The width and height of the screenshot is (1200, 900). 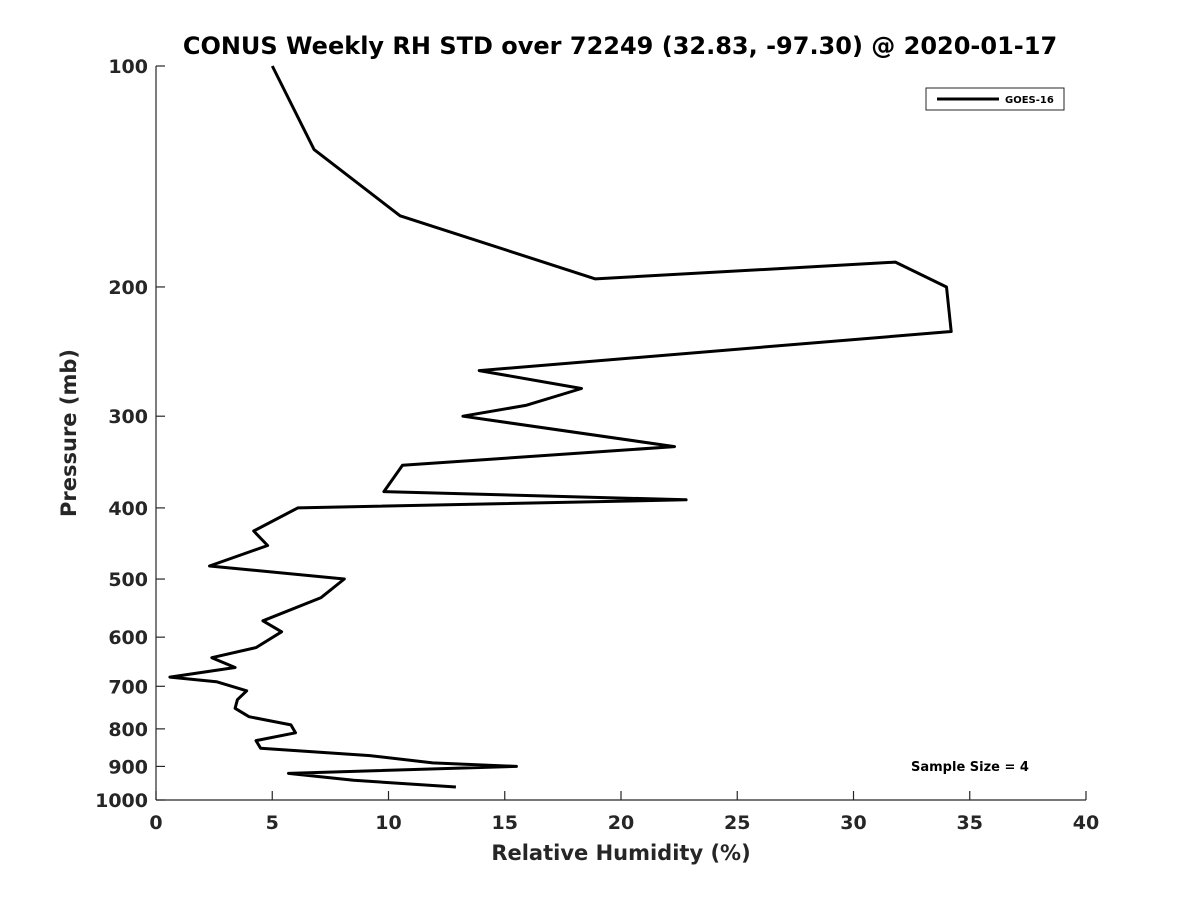 What do you see at coordinates (128, 67) in the screenshot?
I see `y-tick-label: 100` at bounding box center [128, 67].